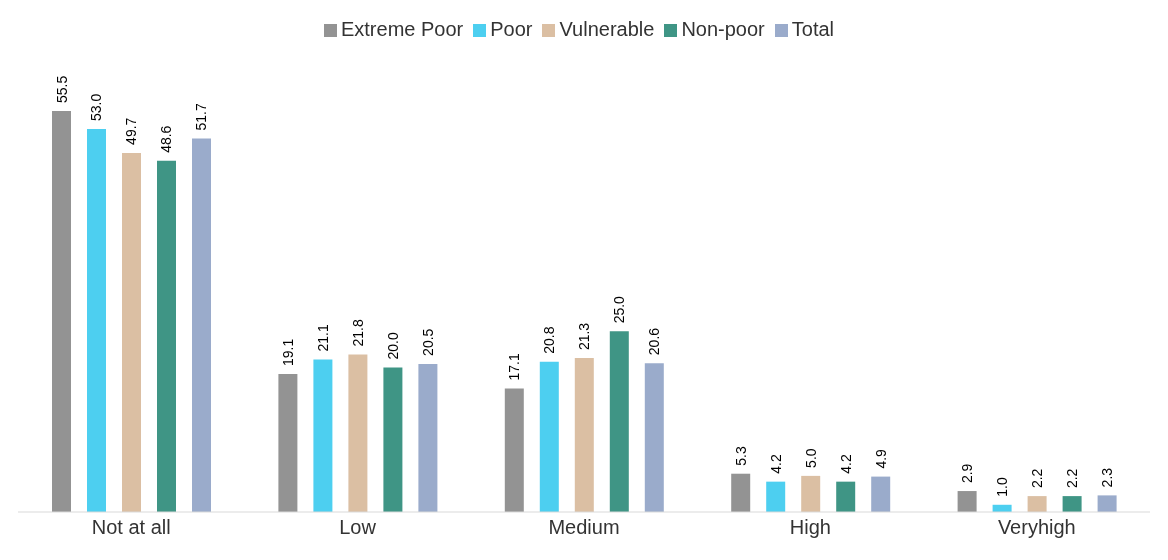  I want to click on data-label: 21.1, so click(322, 338).